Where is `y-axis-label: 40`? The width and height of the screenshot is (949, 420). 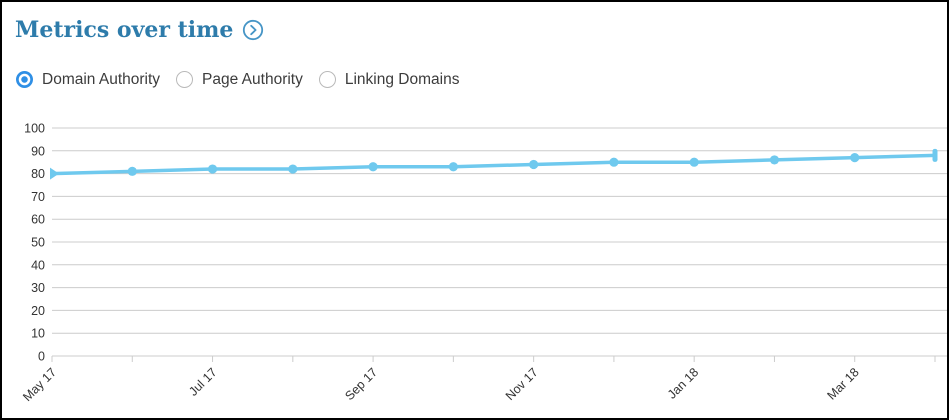 y-axis-label: 40 is located at coordinates (38, 265).